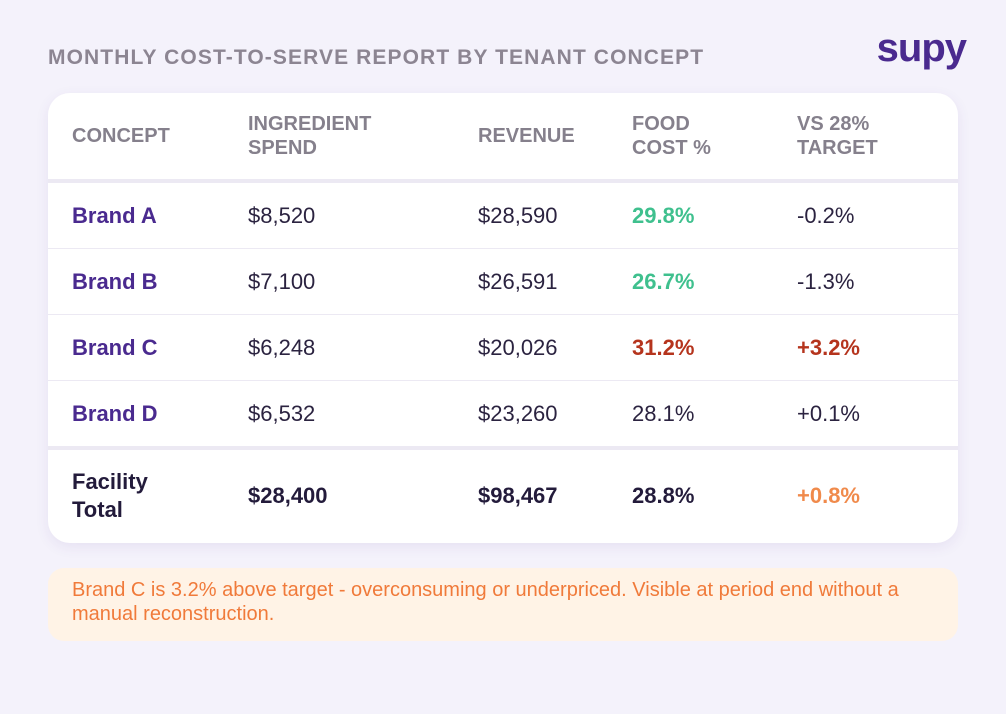 The image size is (1006, 714). I want to click on total-food-cost-percent: 28.8%, so click(663, 495).